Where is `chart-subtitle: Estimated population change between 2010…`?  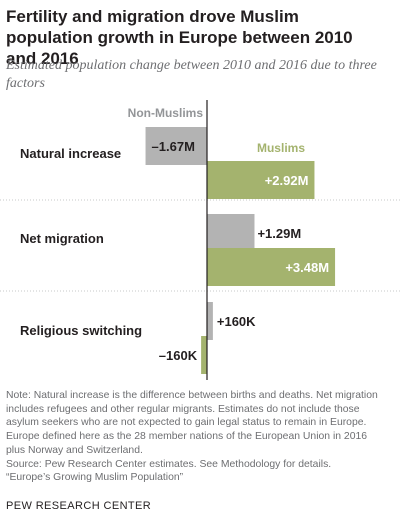 chart-subtitle: Estimated population change between 2010… is located at coordinates (191, 74).